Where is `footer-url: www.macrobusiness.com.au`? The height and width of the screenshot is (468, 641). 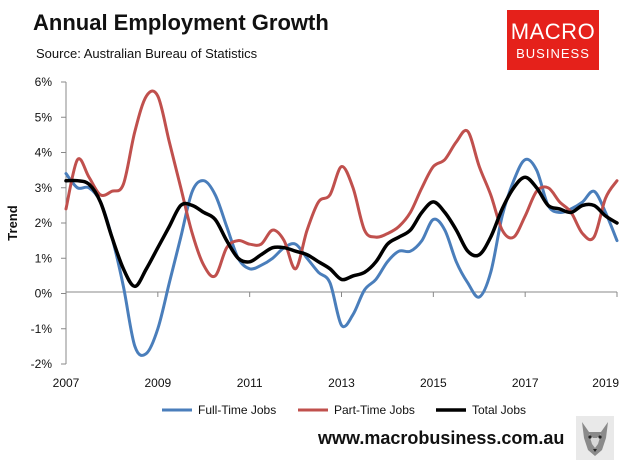 footer-url: www.macrobusiness.com.au is located at coordinates (441, 438).